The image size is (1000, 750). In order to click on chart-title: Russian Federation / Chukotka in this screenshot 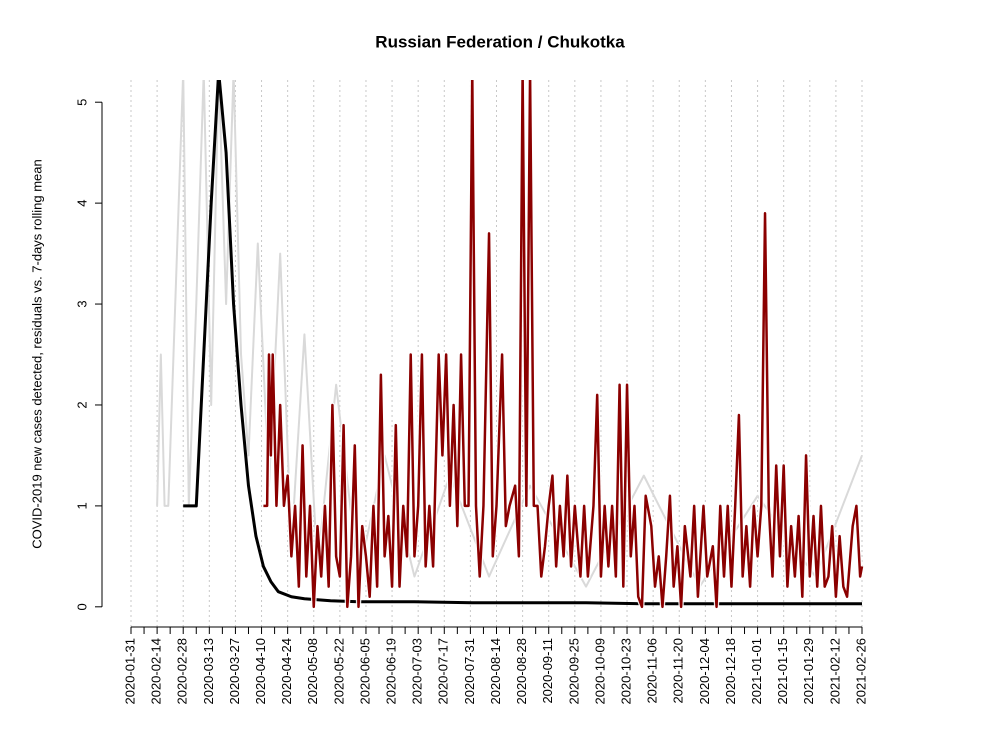, I will do `click(500, 41)`.